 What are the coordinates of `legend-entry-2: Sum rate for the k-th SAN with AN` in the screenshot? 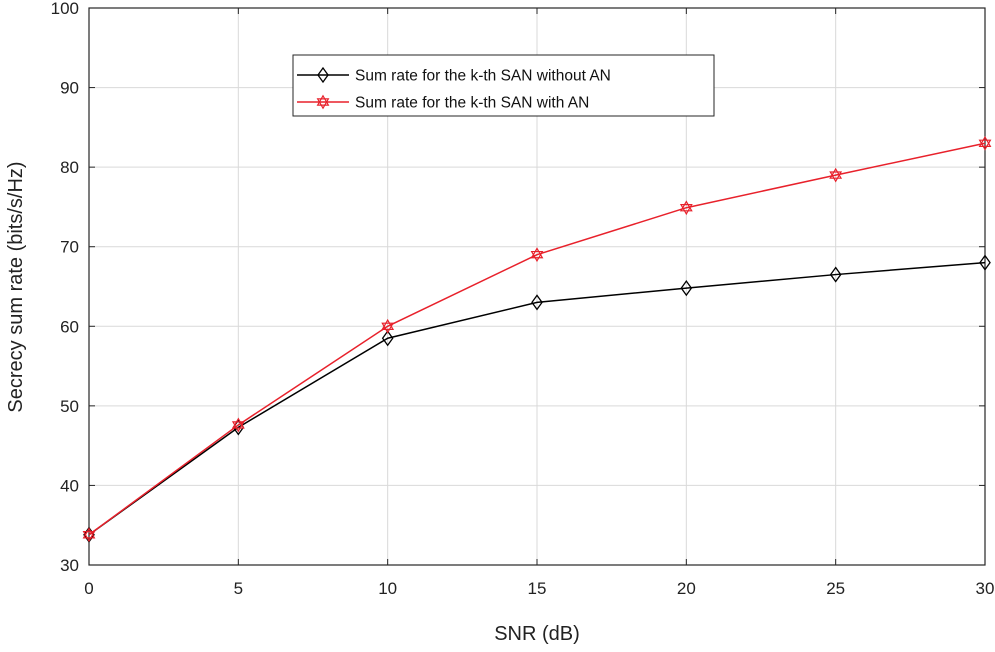 It's located at (443, 103).